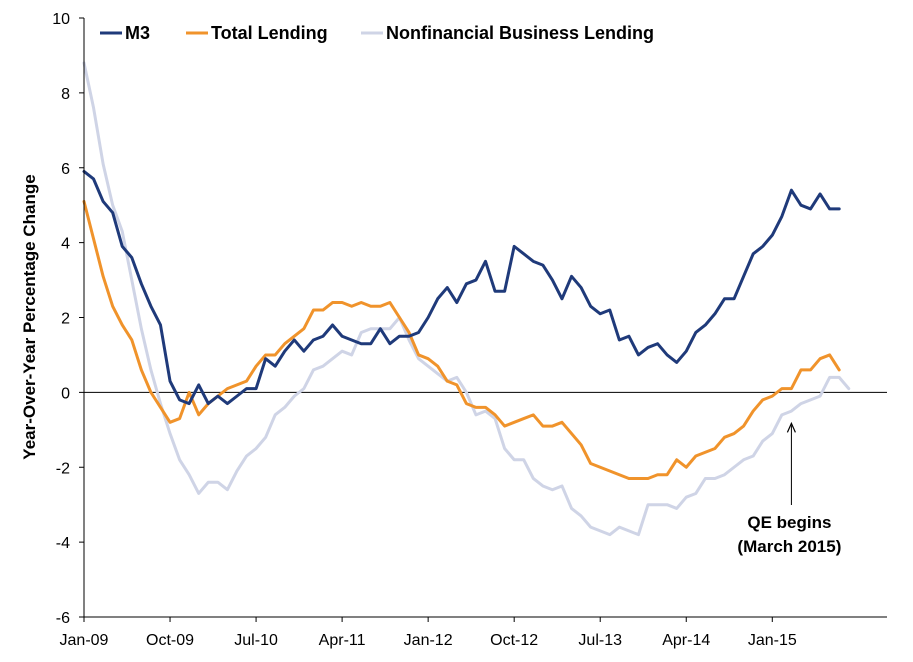 The image size is (913, 662). I want to click on y-tick-label: 2, so click(65, 319).